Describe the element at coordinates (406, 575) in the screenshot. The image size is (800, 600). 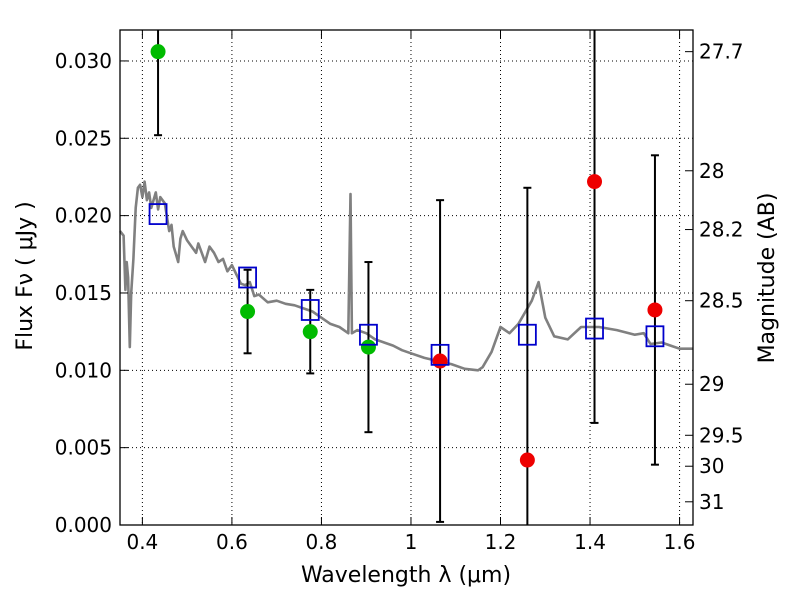
I see `x-axis-label: Wavelength λ (μm)` at that location.